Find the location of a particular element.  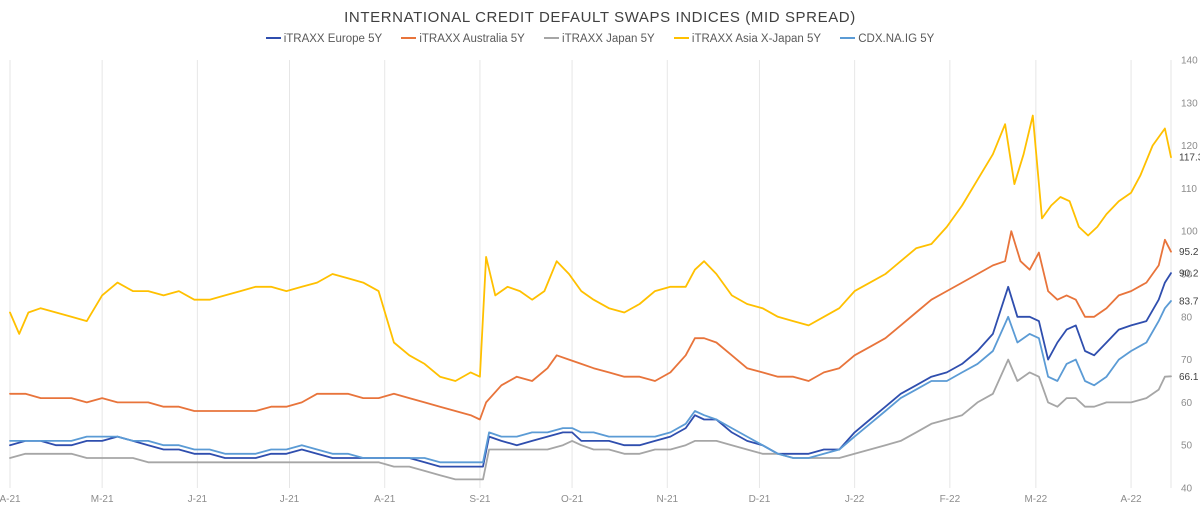

legend-item-itraxx-asia: iTRAXX Asia X-Japan 5Y is located at coordinates (747, 39).